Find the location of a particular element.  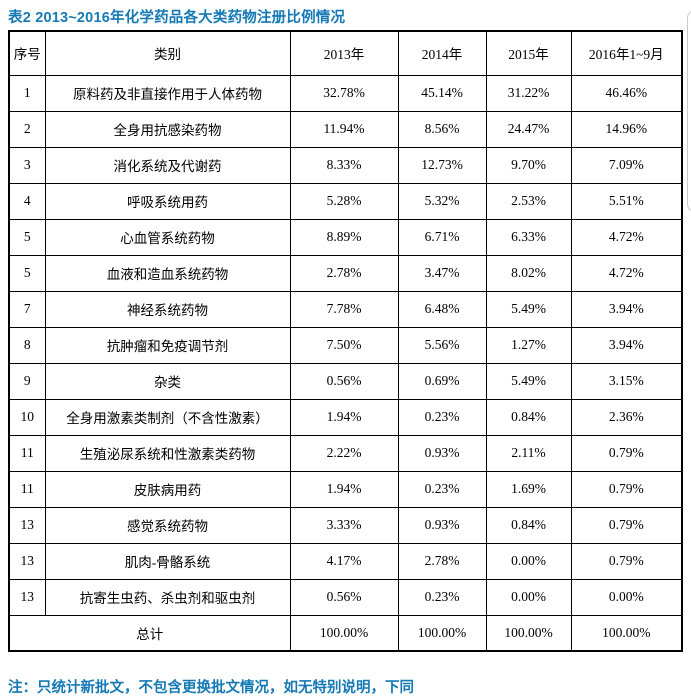

value-cell: 0.69% is located at coordinates (442, 381).